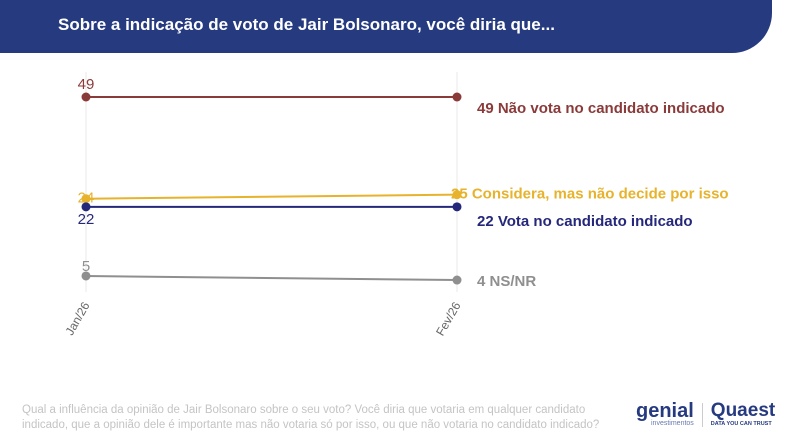  What do you see at coordinates (77, 318) in the screenshot?
I see `x-tick-label: Jan/26` at bounding box center [77, 318].